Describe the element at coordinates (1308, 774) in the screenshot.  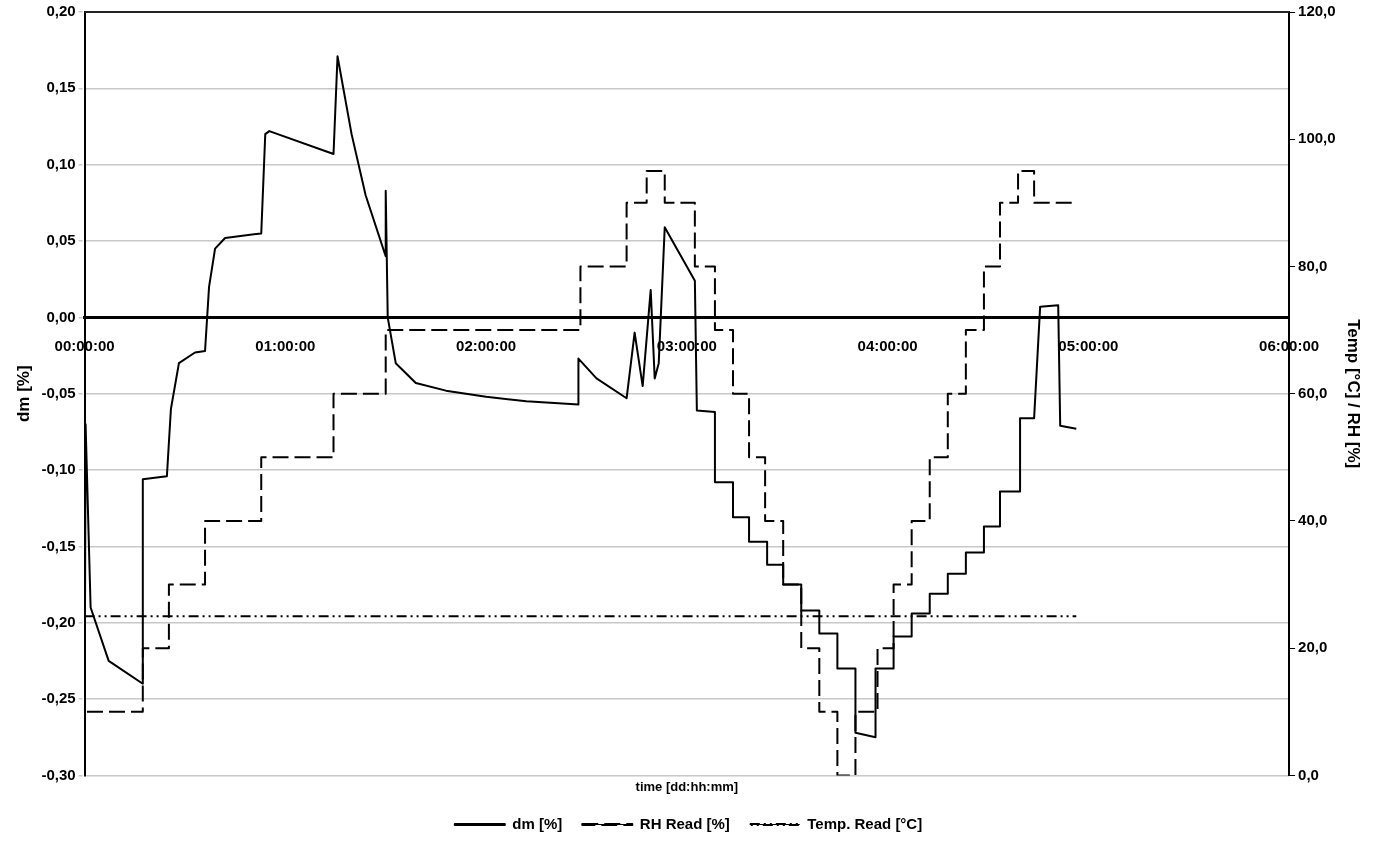
I see `y2-tick-label: 0,0` at that location.